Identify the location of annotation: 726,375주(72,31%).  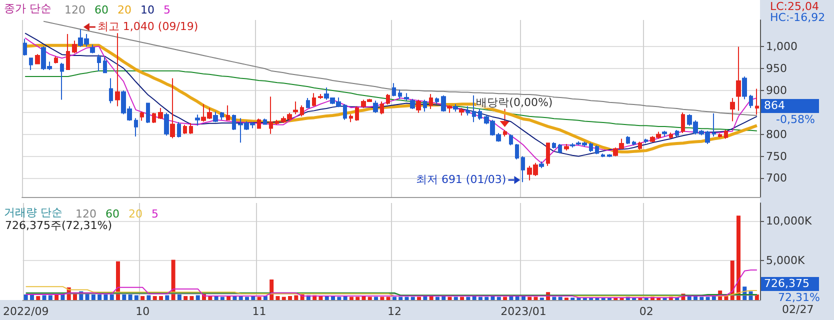
(58, 225).